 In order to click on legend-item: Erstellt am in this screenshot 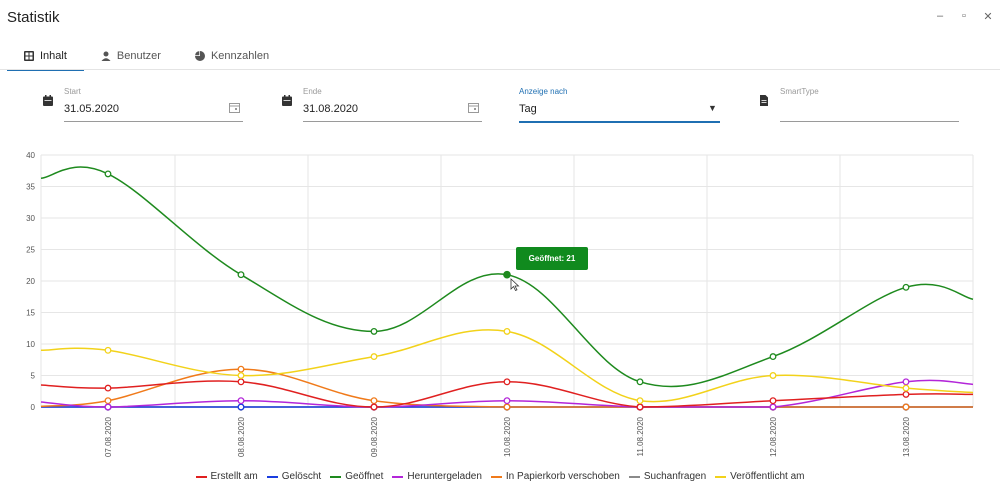, I will do `click(226, 476)`.